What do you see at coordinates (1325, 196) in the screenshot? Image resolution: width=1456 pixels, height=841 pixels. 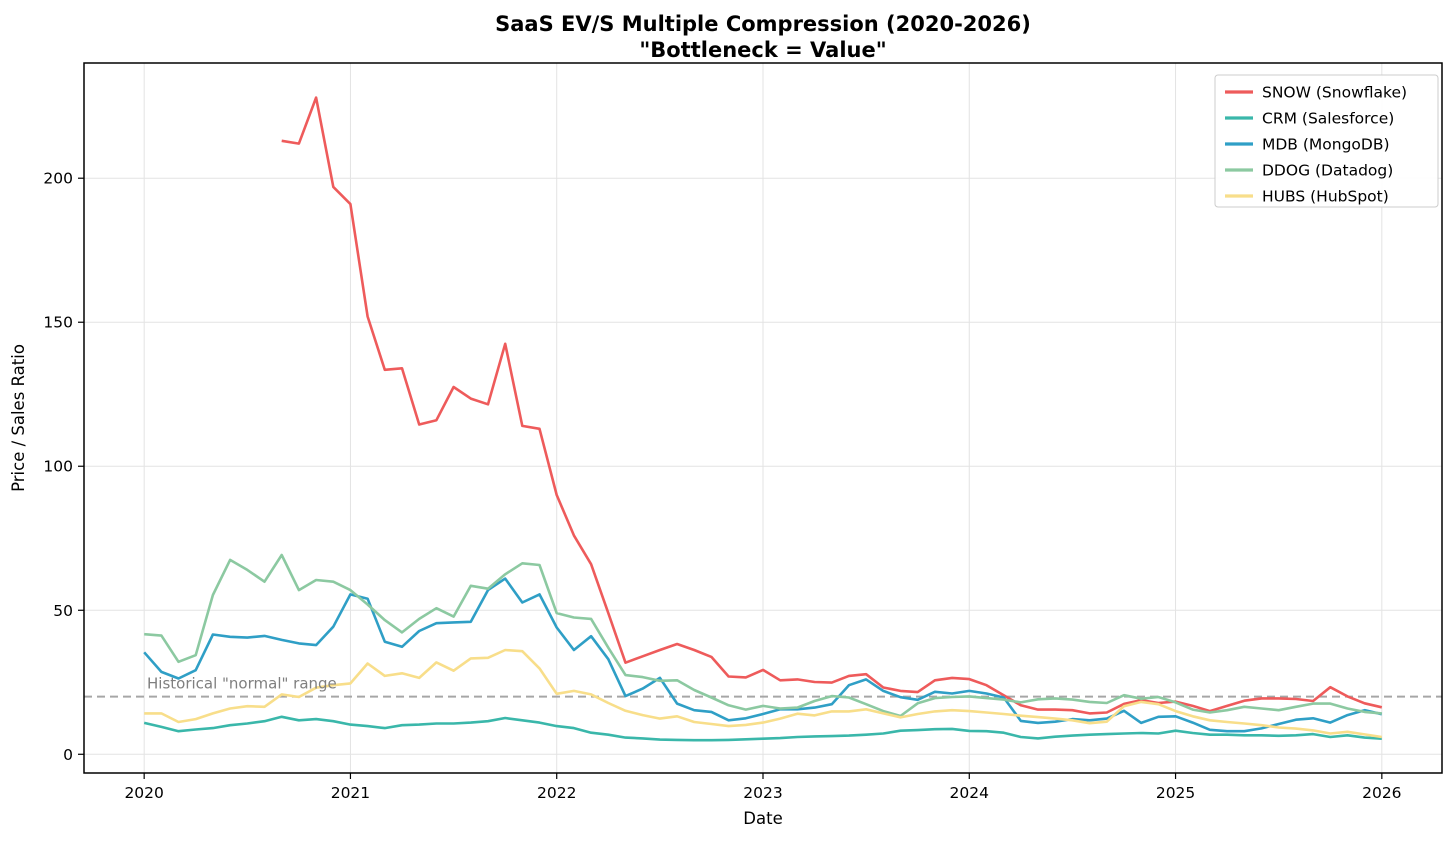 I see `legend-label-hubs: HUBS (HubSpot)` at bounding box center [1325, 196].